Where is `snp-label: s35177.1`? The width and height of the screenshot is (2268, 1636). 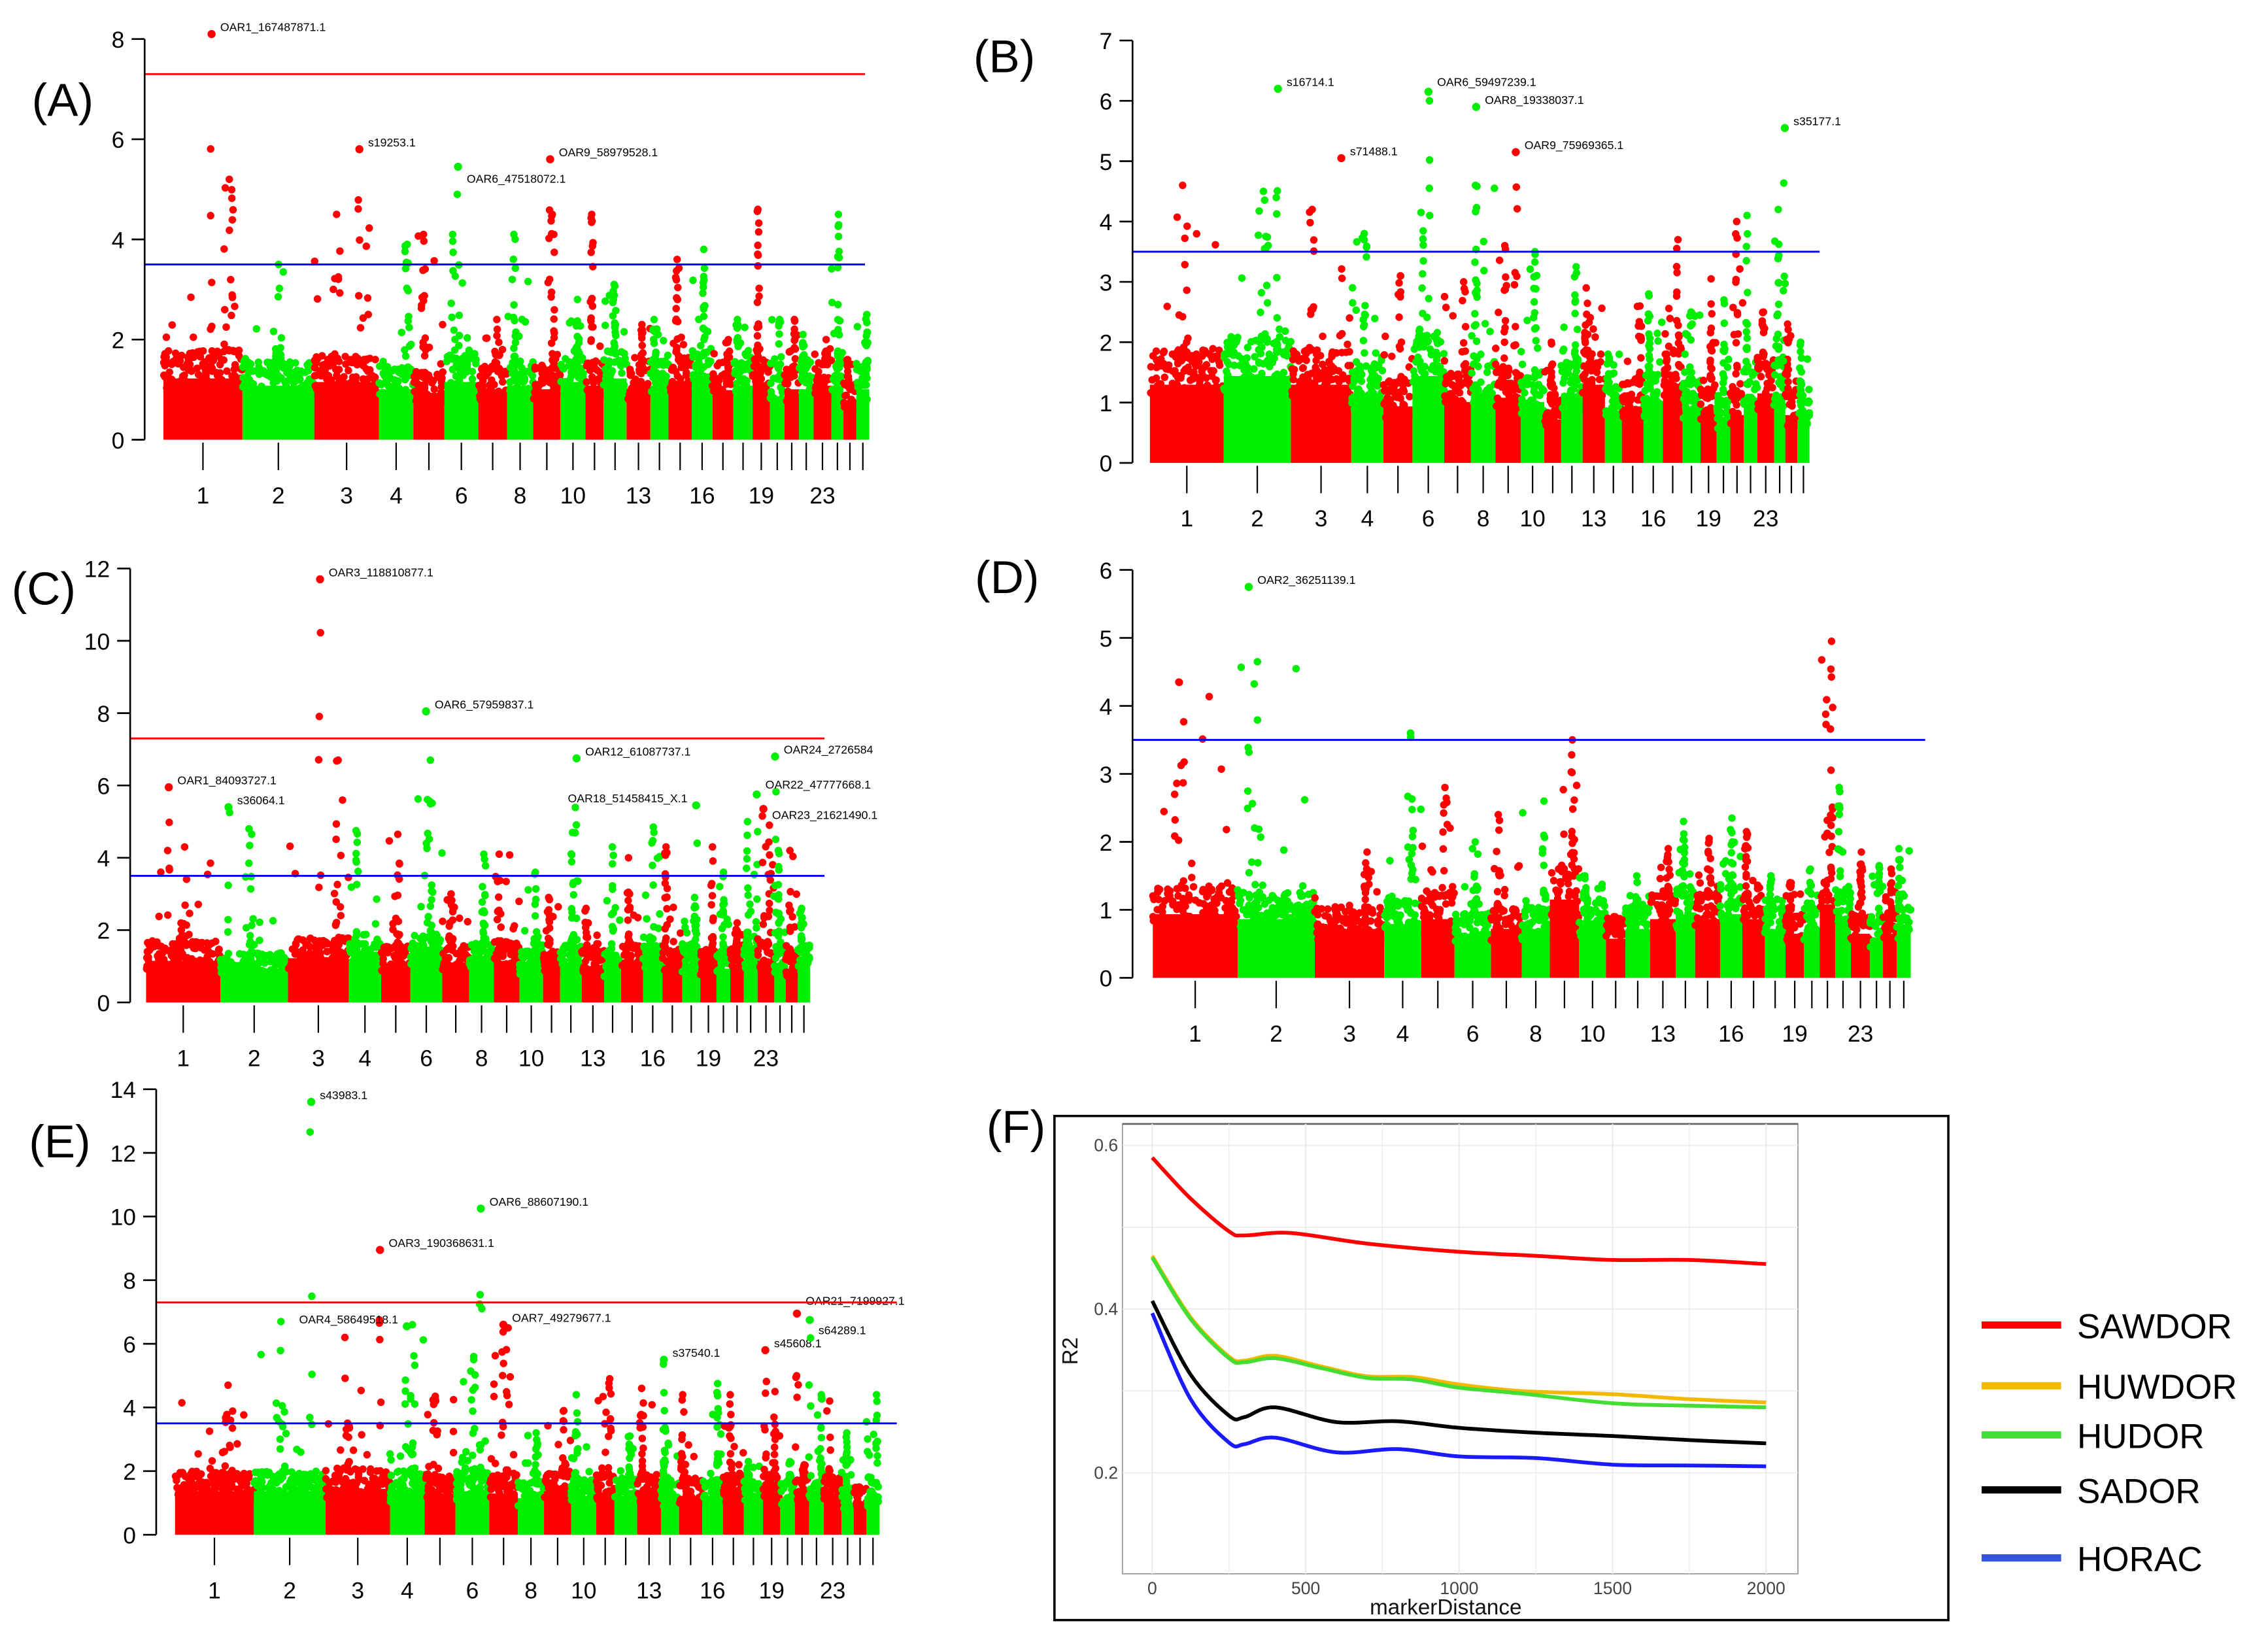 snp-label: s35177.1 is located at coordinates (1817, 121).